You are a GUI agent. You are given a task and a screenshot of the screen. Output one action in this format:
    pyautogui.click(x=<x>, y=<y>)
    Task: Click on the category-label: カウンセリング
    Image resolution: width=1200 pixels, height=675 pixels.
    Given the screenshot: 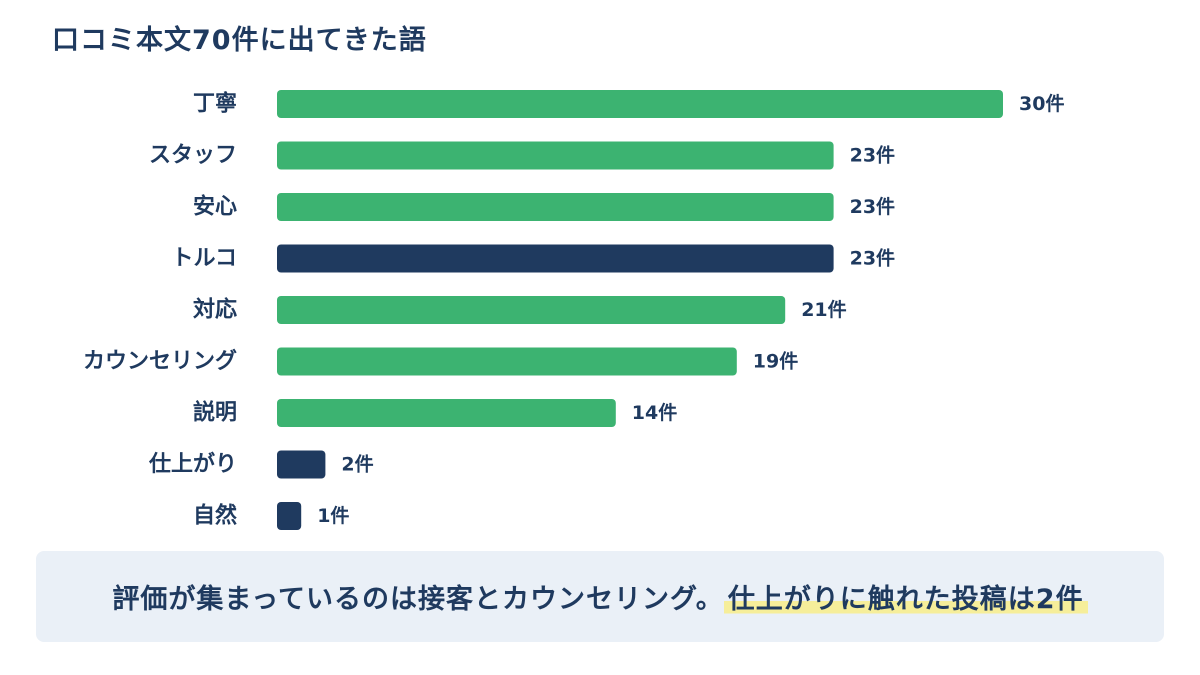 What is the action you would take?
    pyautogui.click(x=160, y=361)
    